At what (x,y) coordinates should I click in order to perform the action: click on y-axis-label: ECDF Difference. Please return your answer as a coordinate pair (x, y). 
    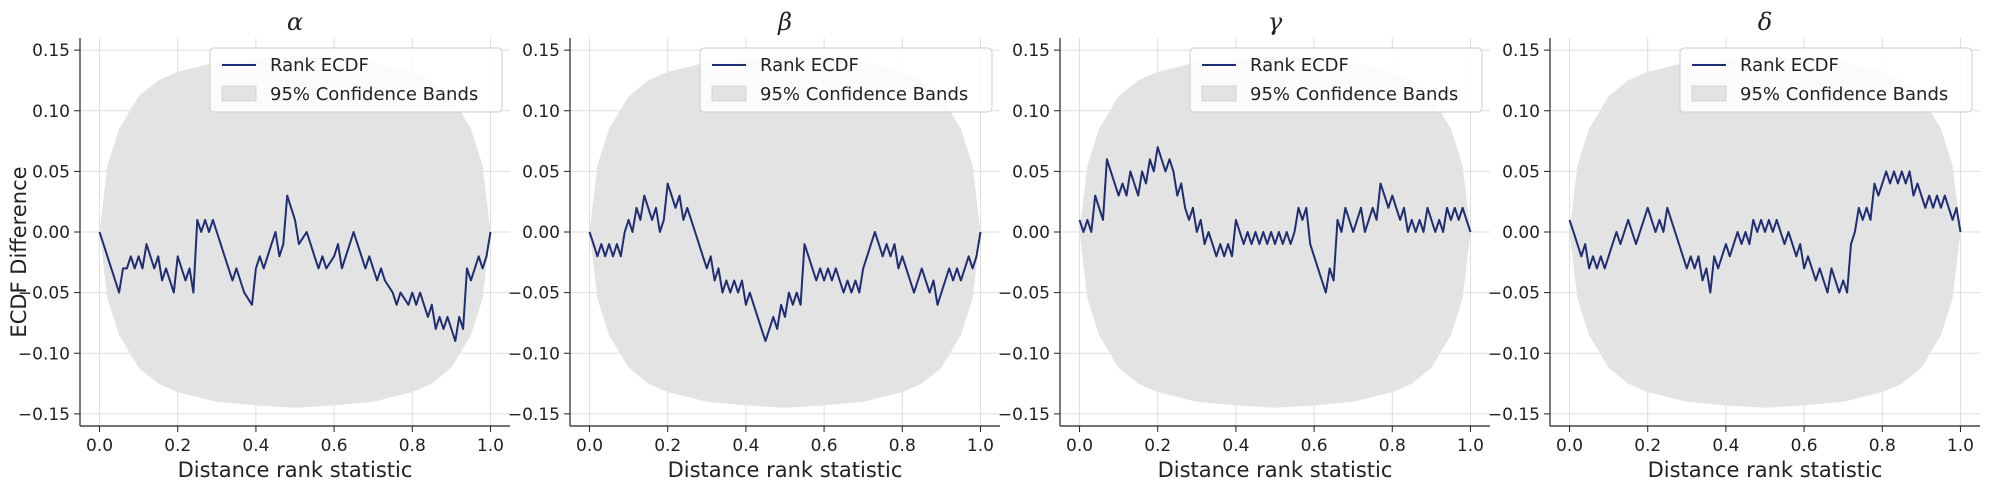
    Looking at the image, I should click on (19, 251).